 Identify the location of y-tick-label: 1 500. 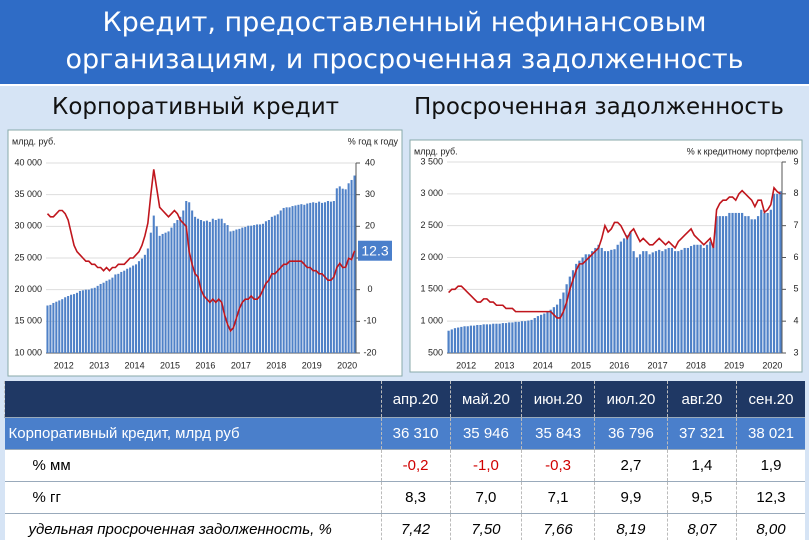
(431, 289).